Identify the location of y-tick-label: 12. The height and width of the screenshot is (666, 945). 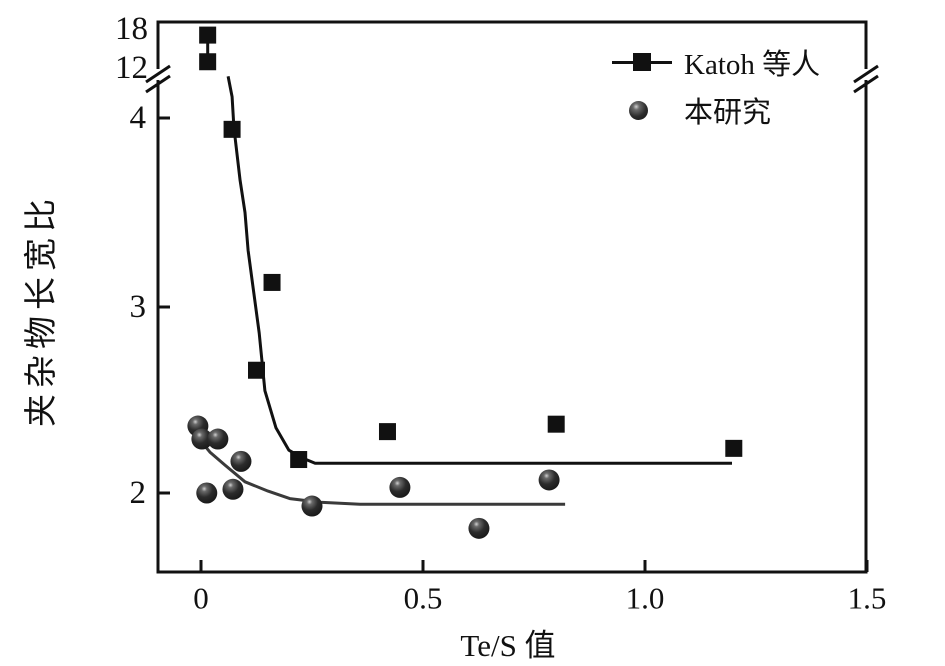
(131, 68).